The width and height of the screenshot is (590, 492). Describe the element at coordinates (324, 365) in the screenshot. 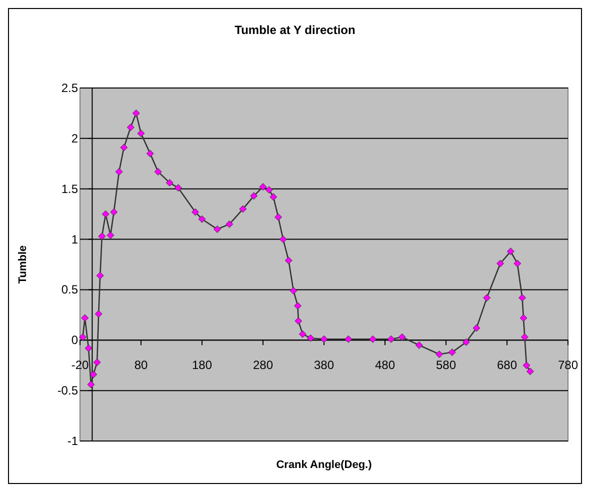

I see `x-tick-label: 380` at that location.